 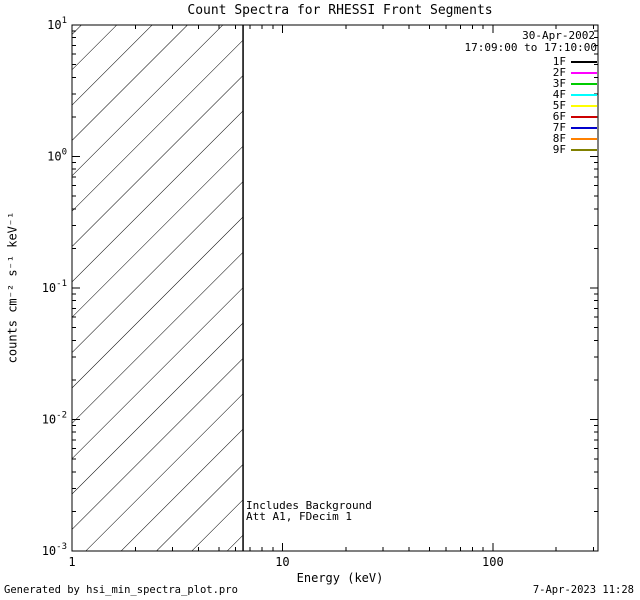 What do you see at coordinates (559, 127) in the screenshot?
I see `legend-label: 7F` at bounding box center [559, 127].